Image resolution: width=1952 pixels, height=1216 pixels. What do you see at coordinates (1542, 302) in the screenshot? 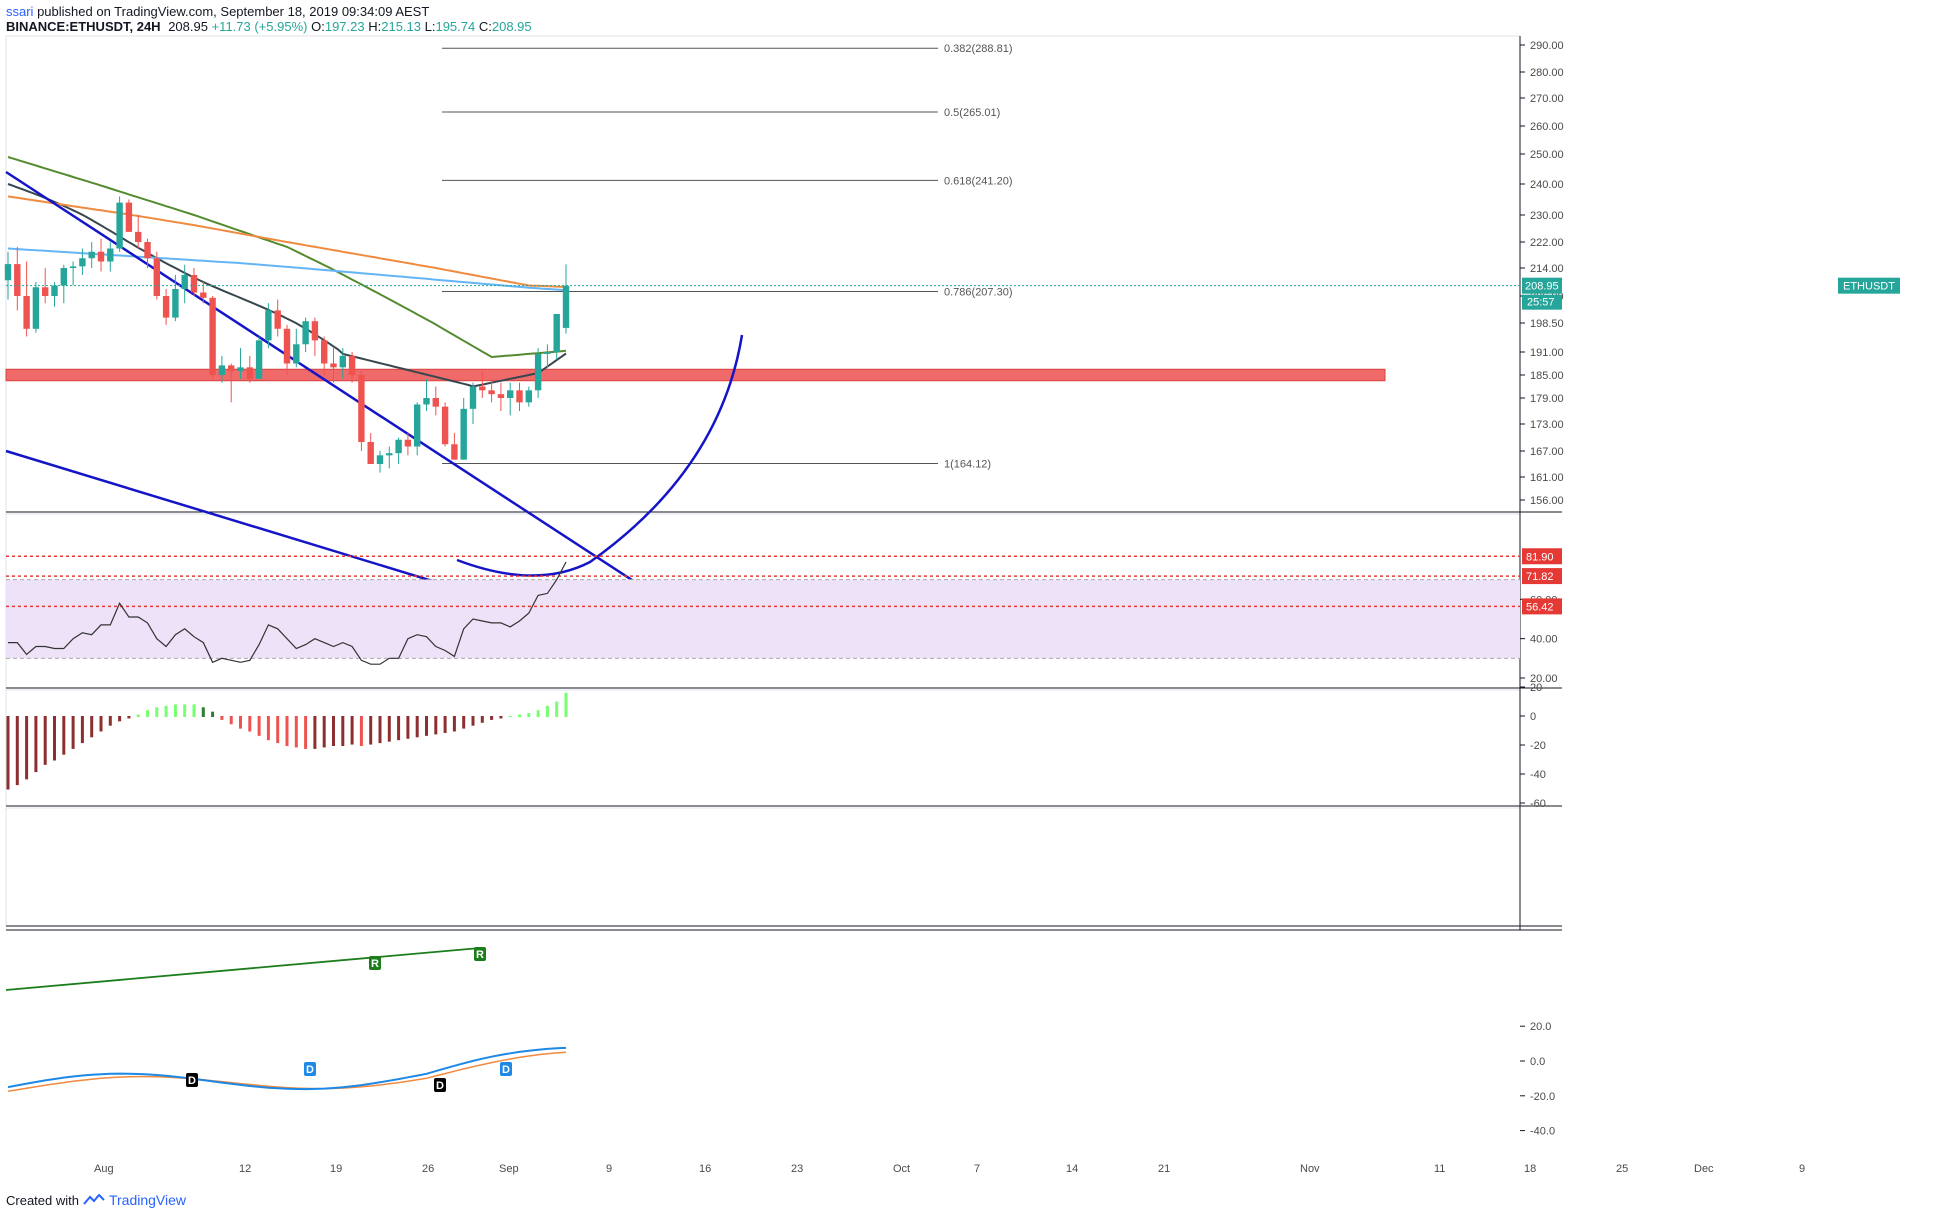
I see `countdown-tag` at bounding box center [1542, 302].